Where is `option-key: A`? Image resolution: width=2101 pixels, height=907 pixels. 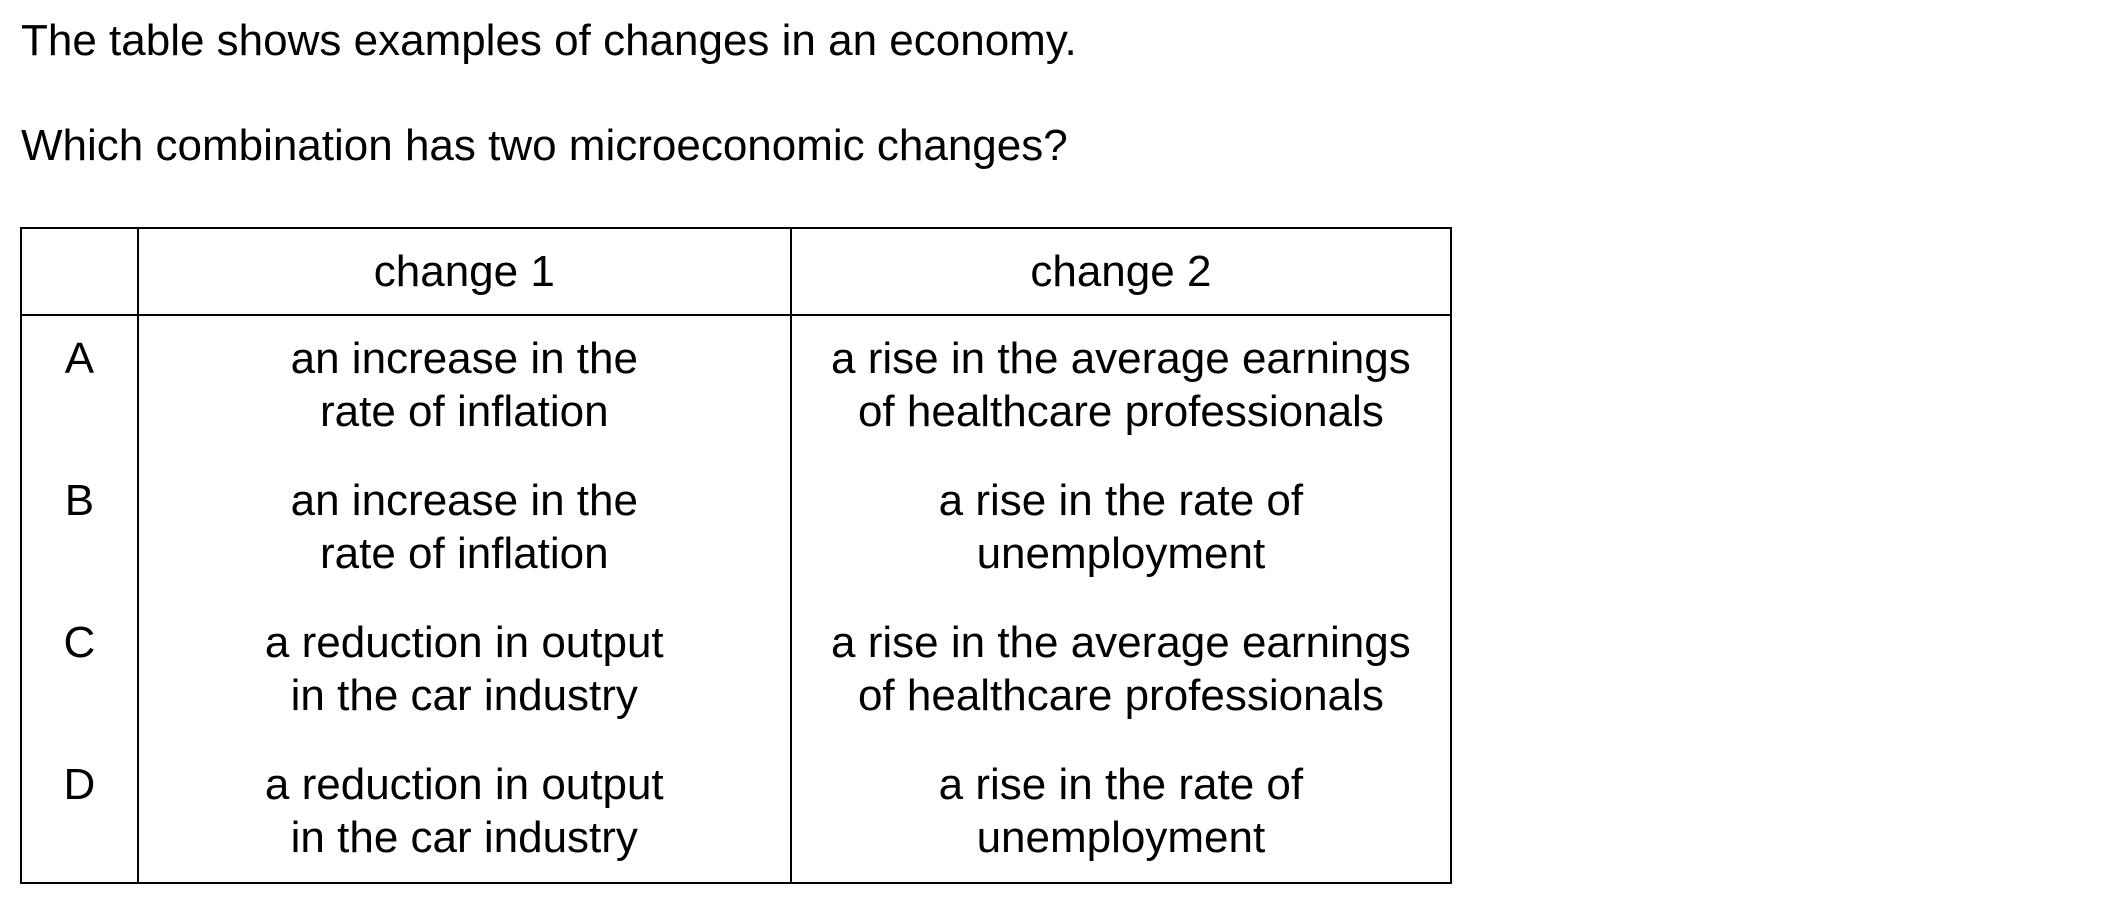
option-key: A is located at coordinates (79, 386).